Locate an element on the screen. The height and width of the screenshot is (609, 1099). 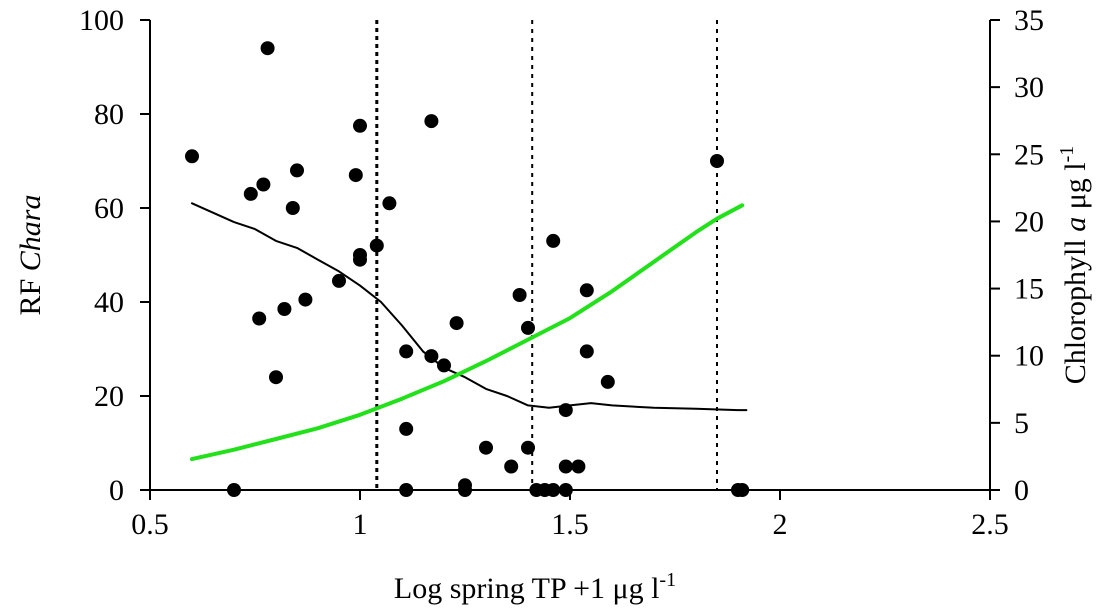
x-tick-label: 1.5 is located at coordinates (570, 524).